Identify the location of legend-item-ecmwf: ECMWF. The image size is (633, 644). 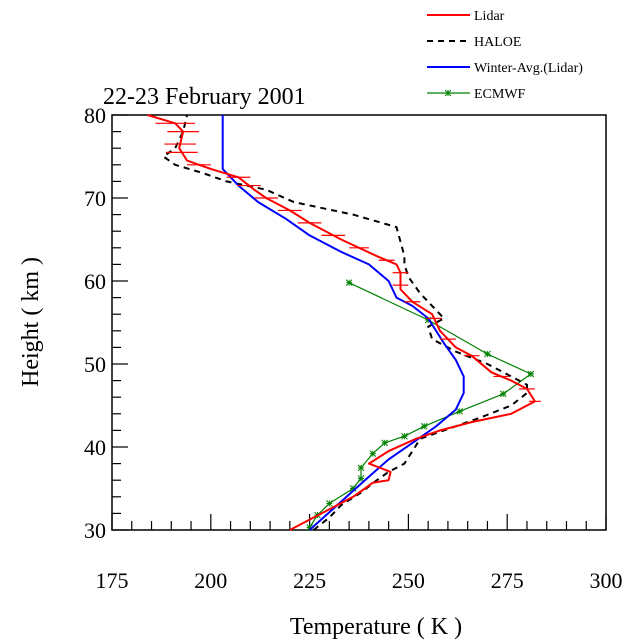
(476, 94).